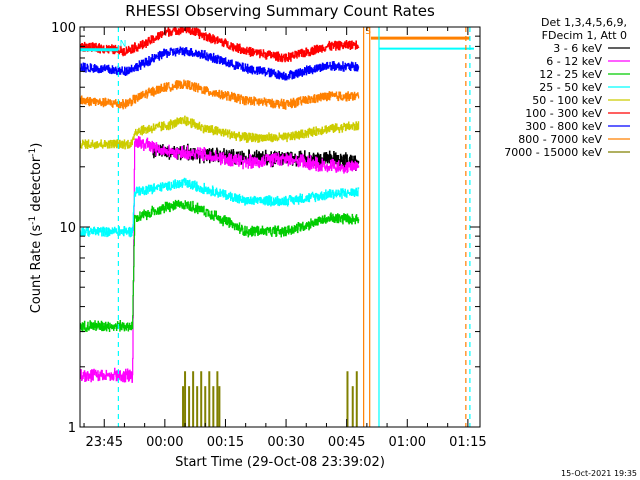  I want to click on x-tick-label: 01:15, so click(467, 442).